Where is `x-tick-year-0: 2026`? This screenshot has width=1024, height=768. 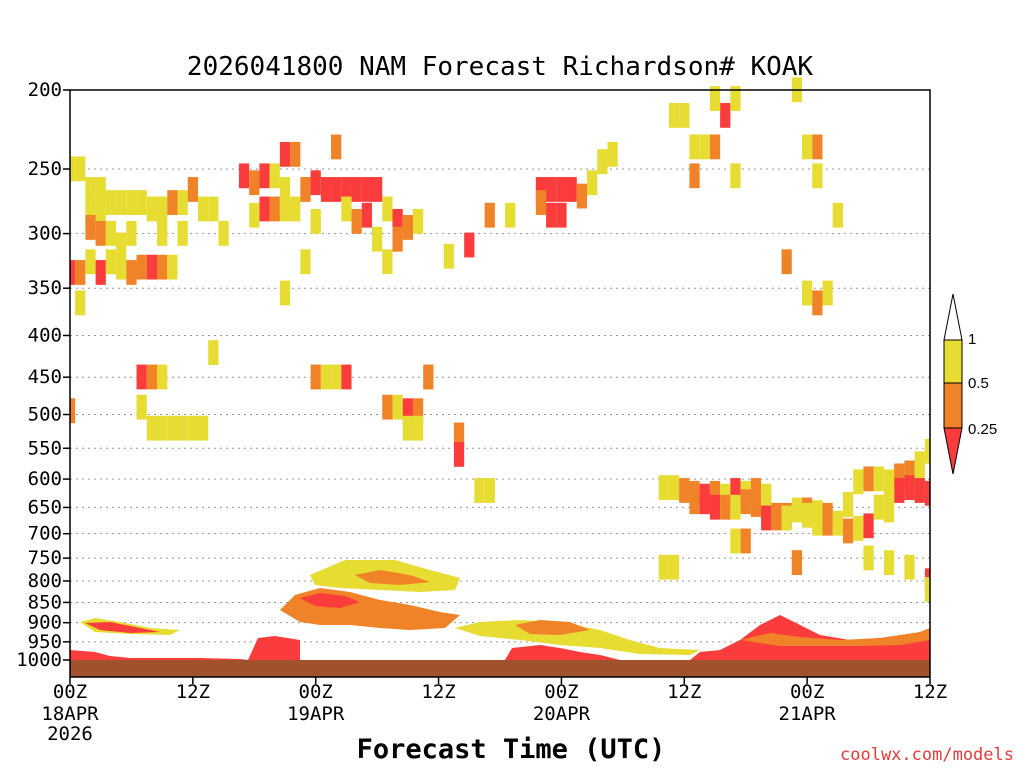
x-tick-year-0: 2026 is located at coordinates (70, 734).